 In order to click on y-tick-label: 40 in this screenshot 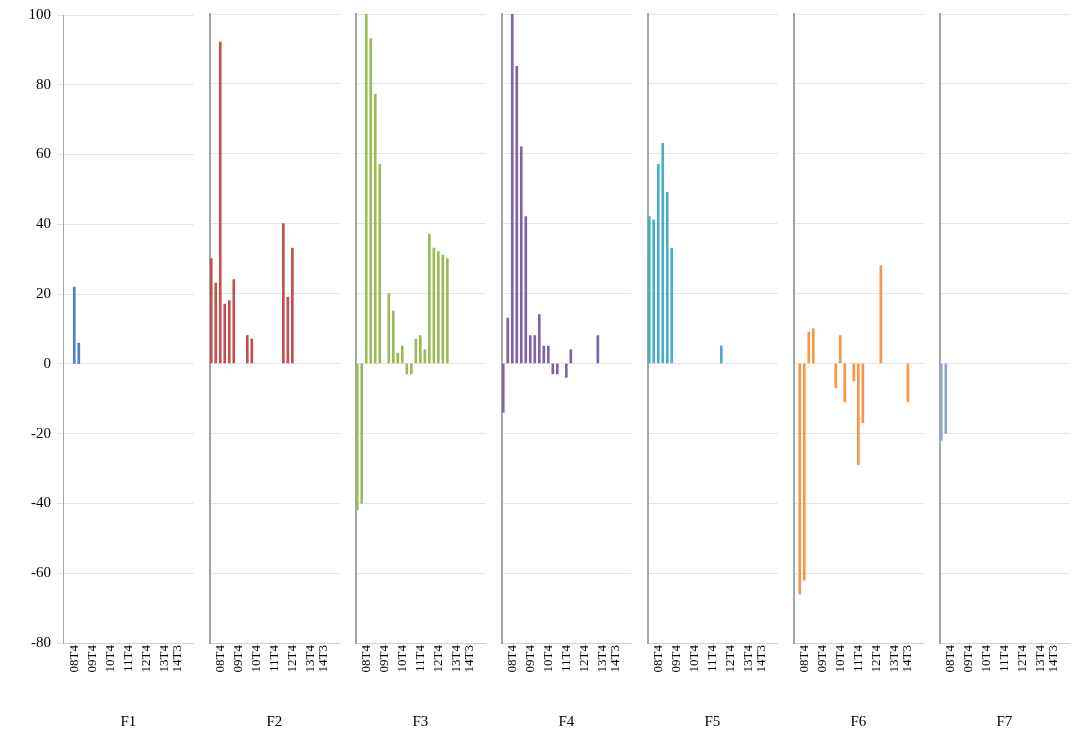, I will do `click(43, 223)`.